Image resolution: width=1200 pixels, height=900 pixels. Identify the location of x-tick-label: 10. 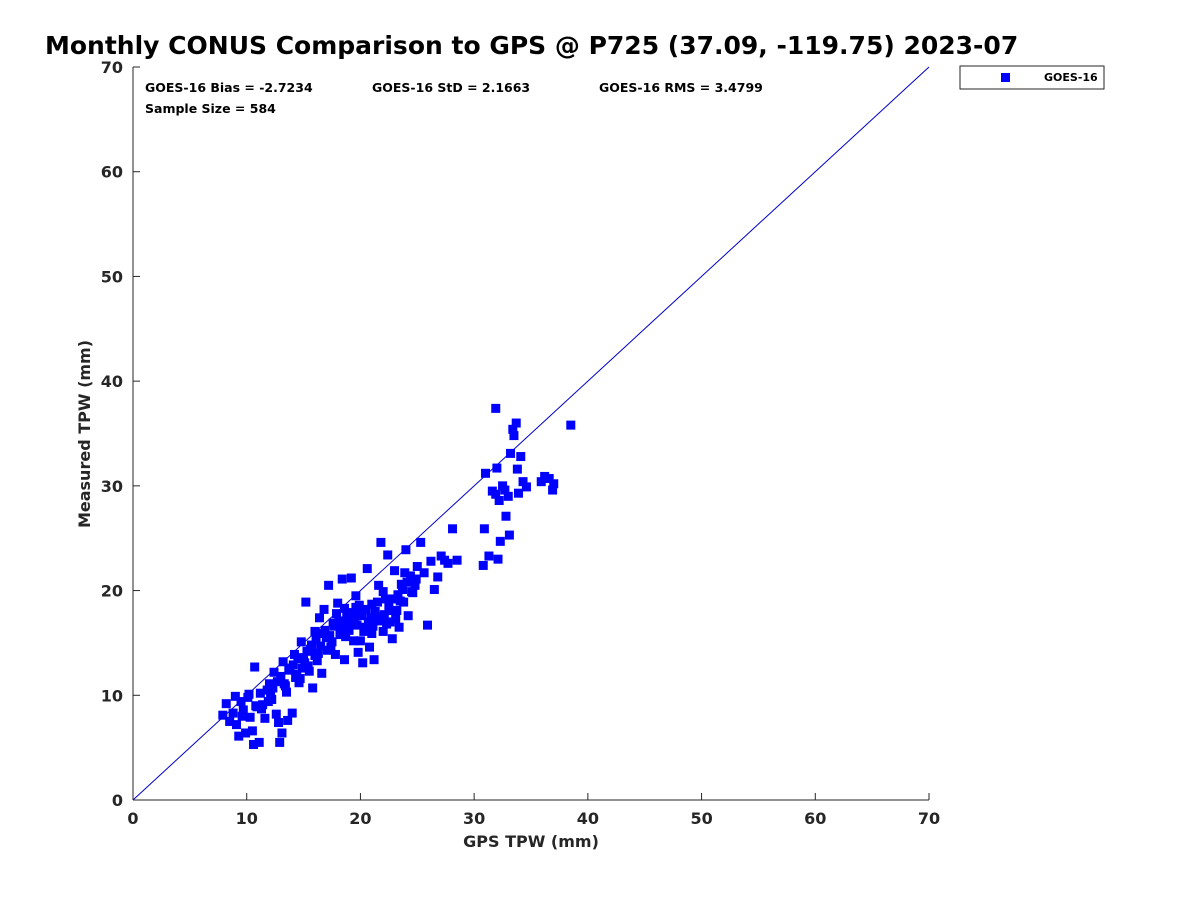
(247, 818).